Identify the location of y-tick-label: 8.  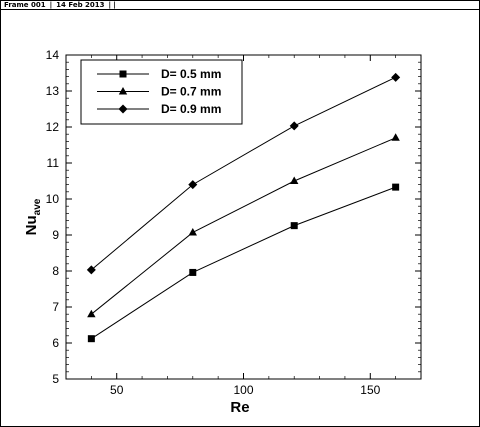
(55, 271).